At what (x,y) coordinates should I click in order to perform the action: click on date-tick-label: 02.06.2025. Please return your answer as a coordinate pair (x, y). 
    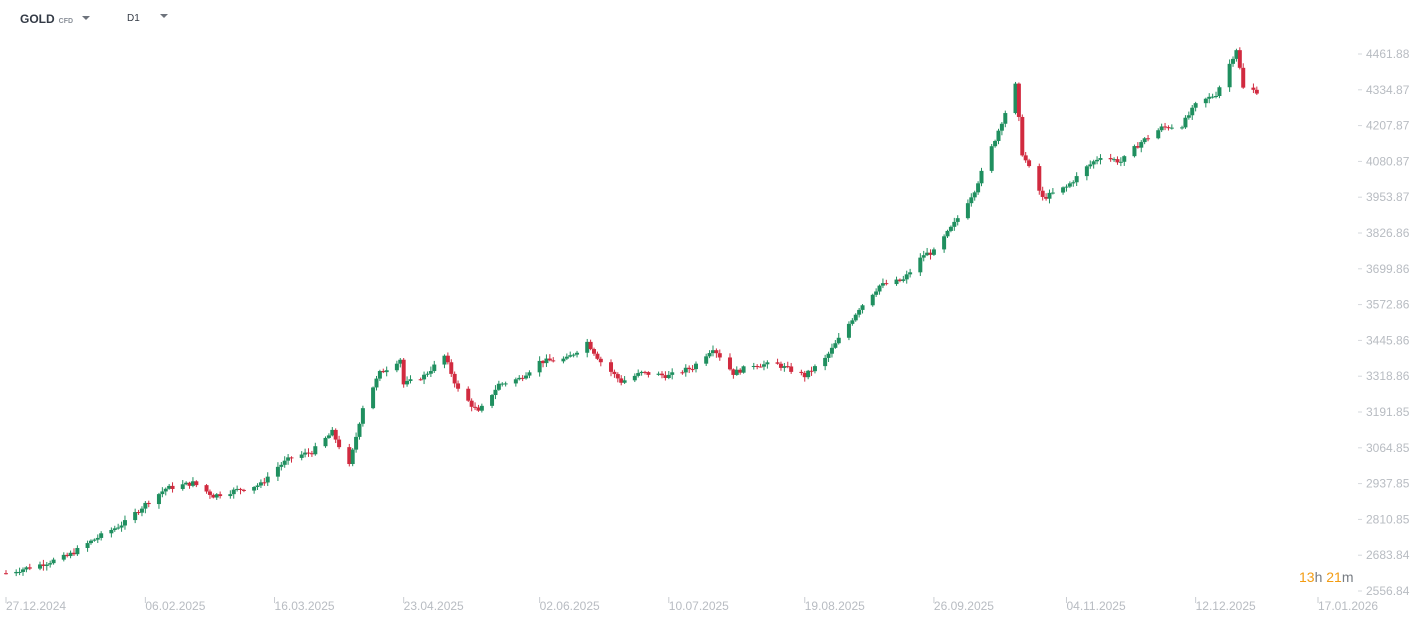
    Looking at the image, I should click on (570, 606).